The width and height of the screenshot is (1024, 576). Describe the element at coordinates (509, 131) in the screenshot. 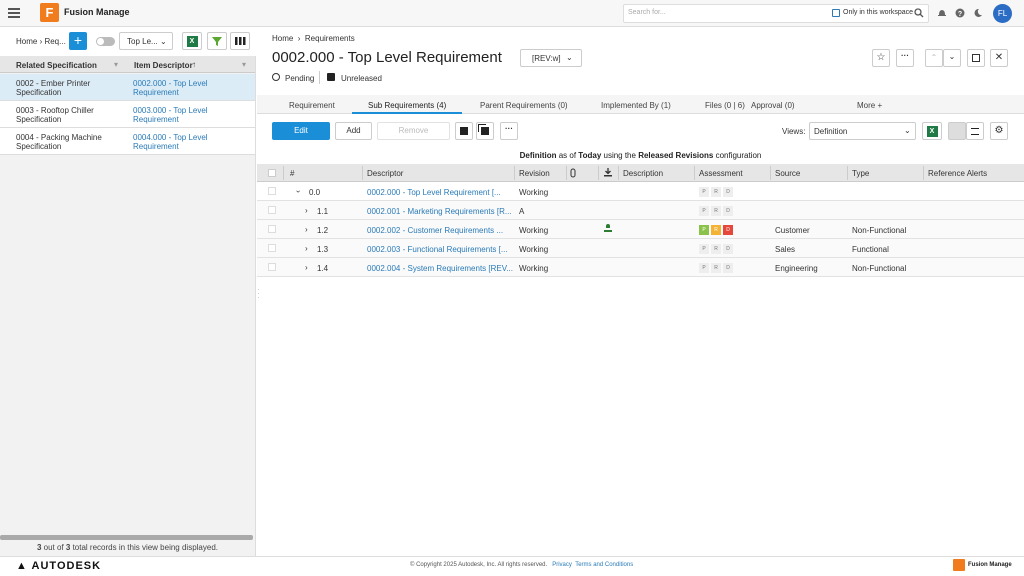

I see `more-actions-button: ···` at that location.